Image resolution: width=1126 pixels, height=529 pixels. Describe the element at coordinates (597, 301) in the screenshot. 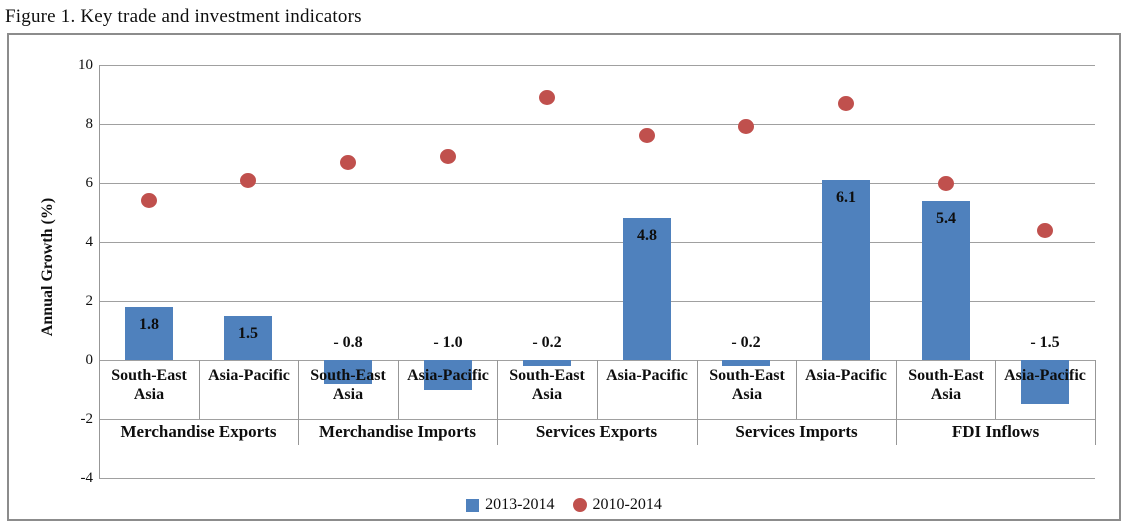

I see `gridline-y2` at that location.